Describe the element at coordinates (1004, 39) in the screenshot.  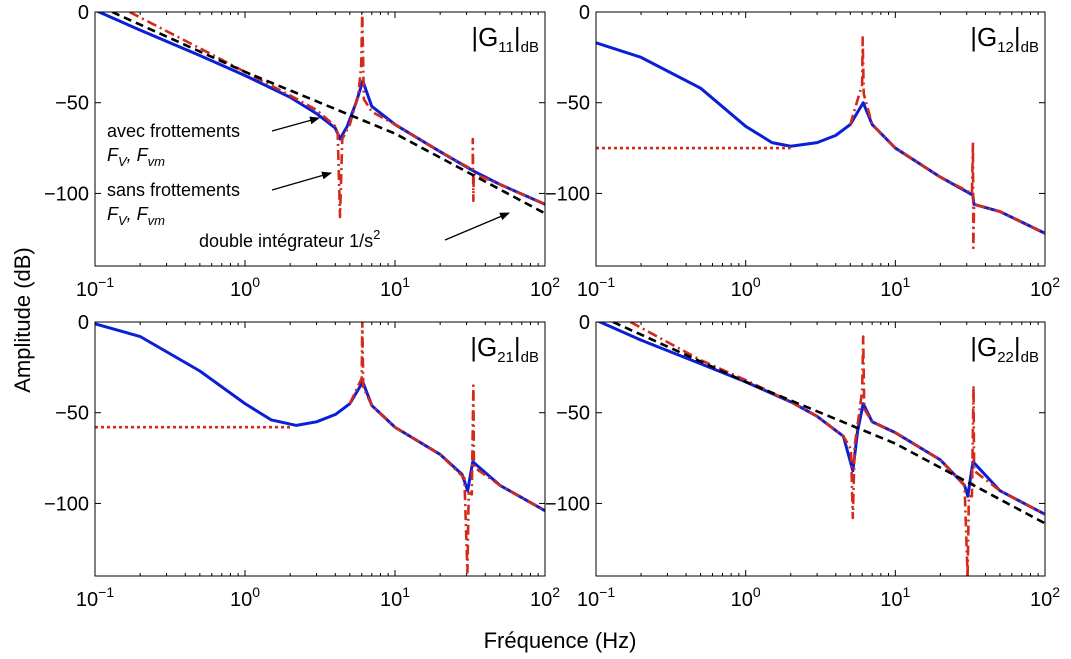
I see `panel-title: |G12|dB` at that location.